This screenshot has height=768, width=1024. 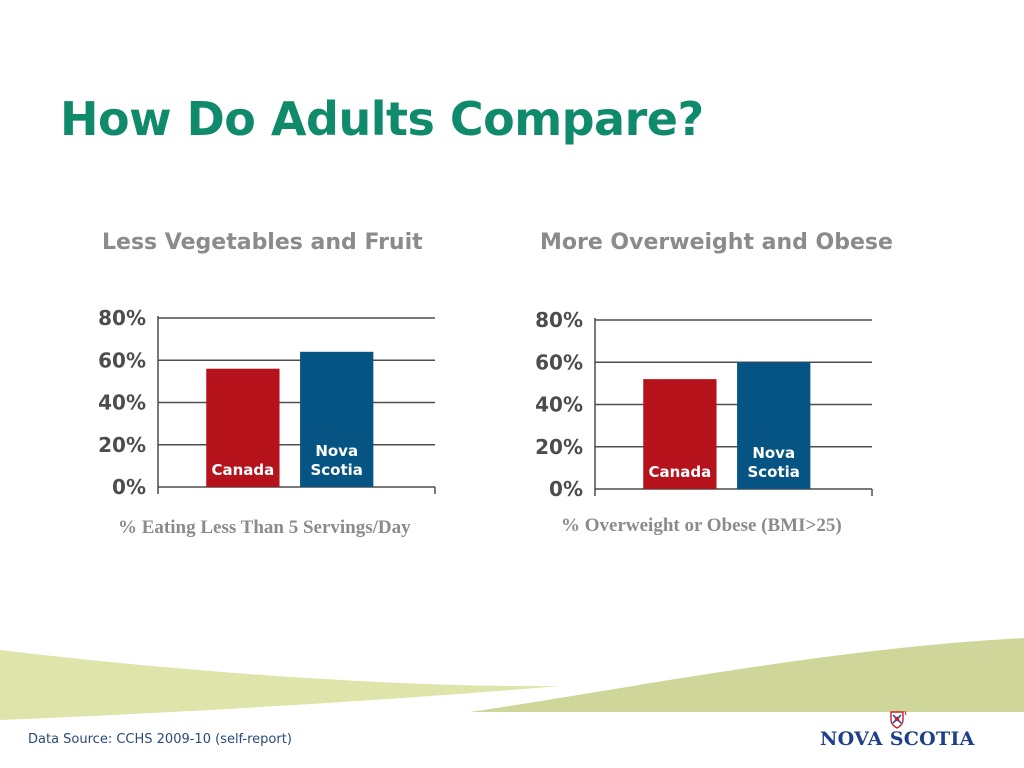 I want to click on flag-icon, so click(x=898, y=719).